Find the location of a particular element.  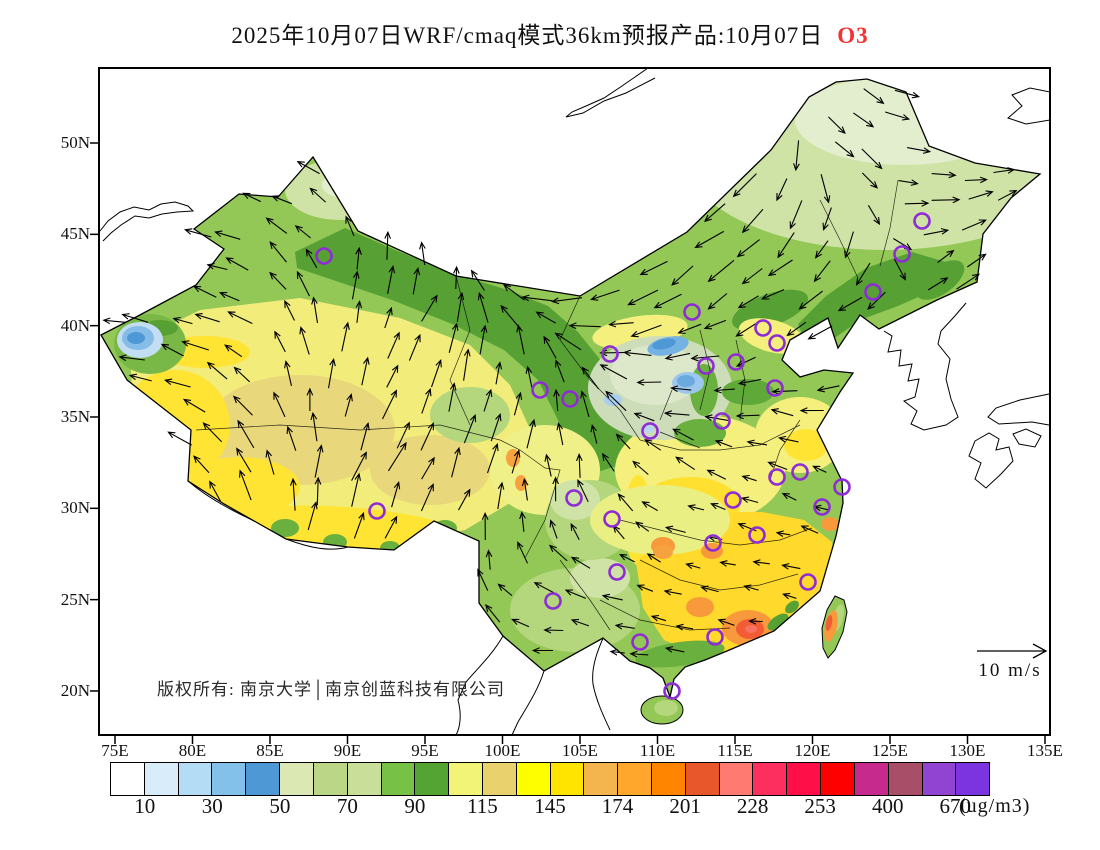

japan-shikoku-outline is located at coordinates (1027, 438).